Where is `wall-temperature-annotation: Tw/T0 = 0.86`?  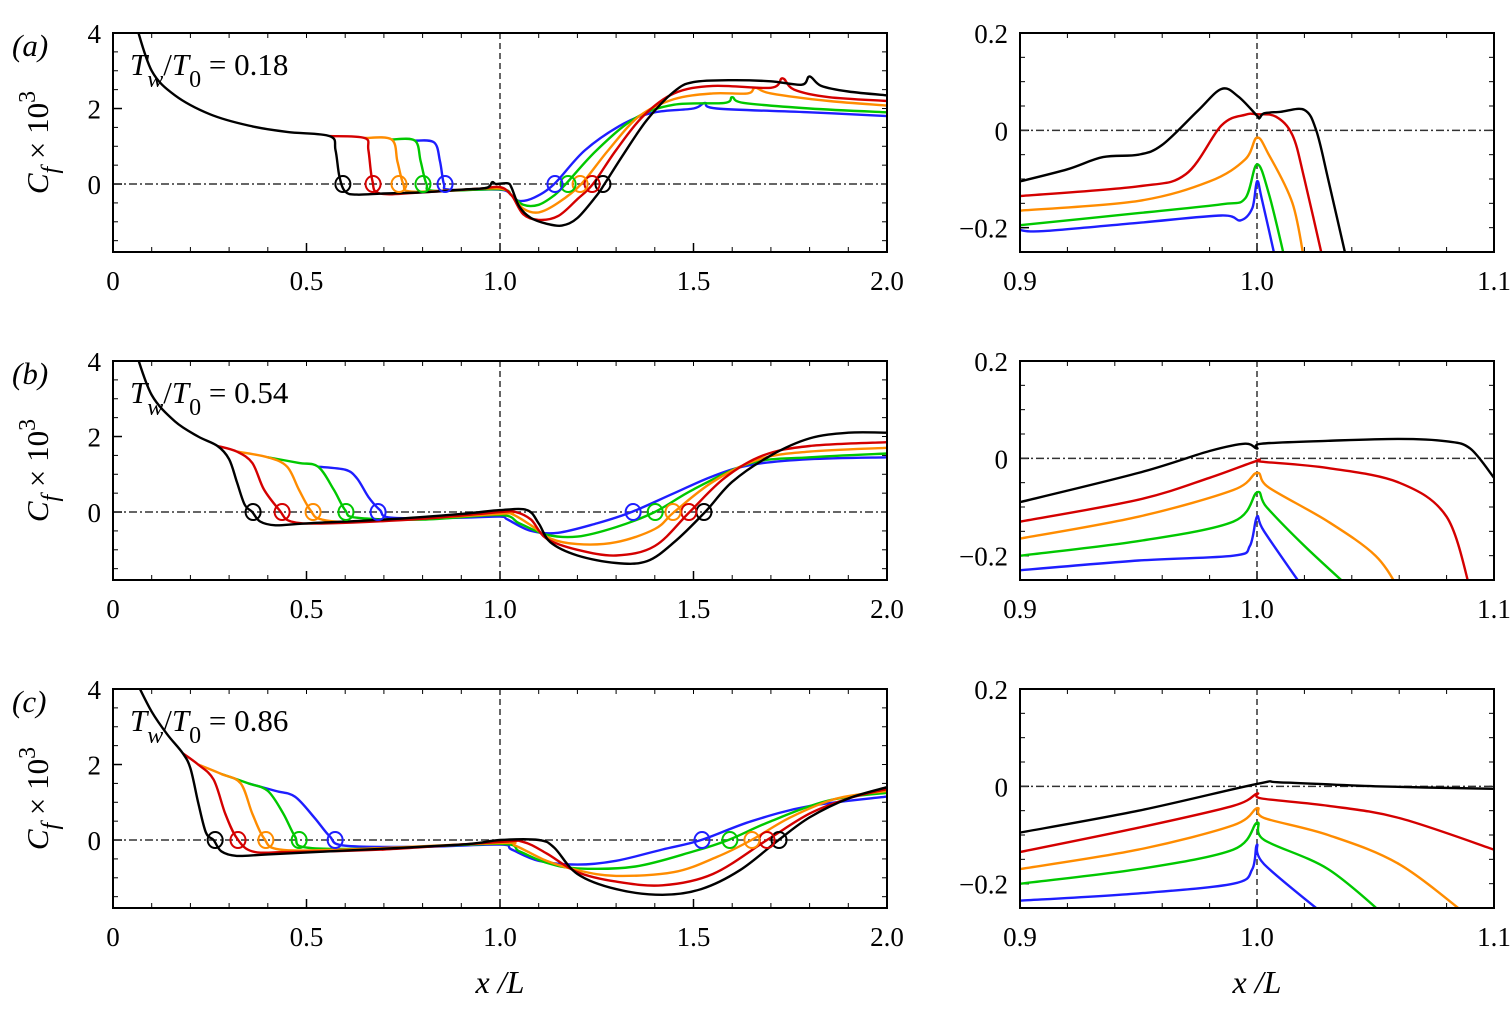 wall-temperature-annotation: Tw/T0 = 0.86 is located at coordinates (209, 726).